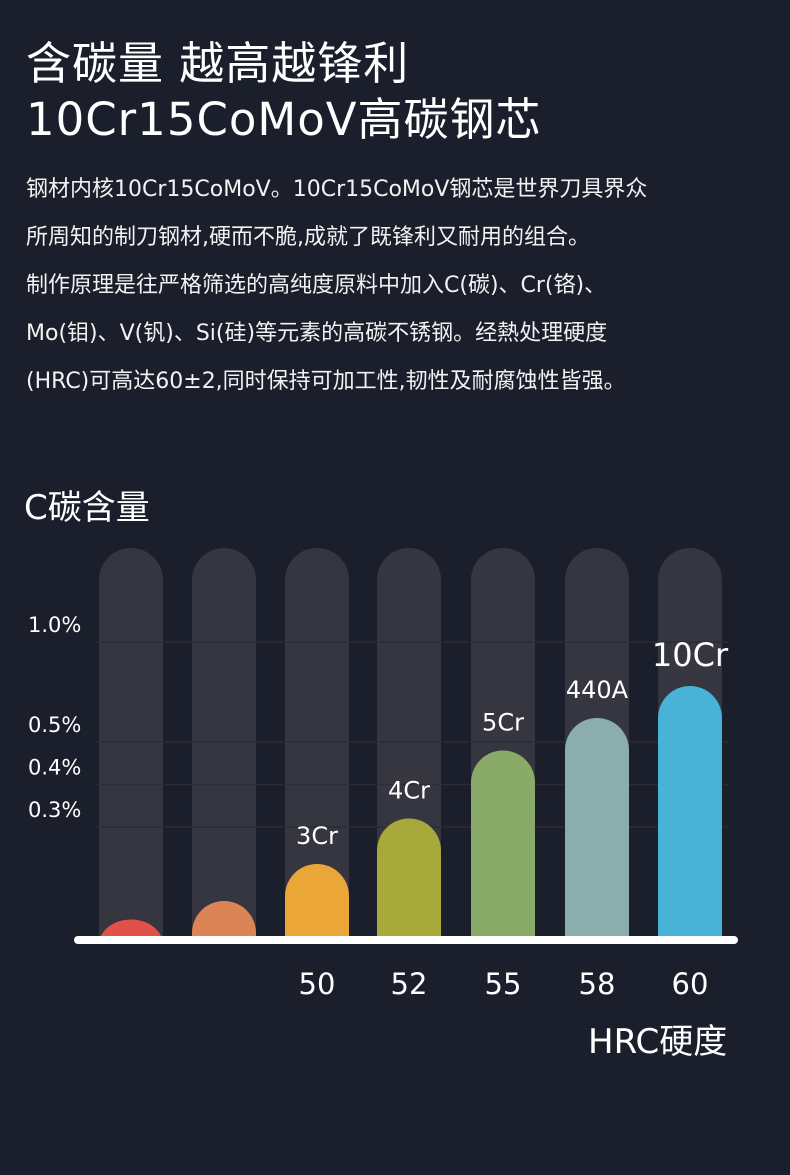 The image size is (790, 1175). What do you see at coordinates (597, 690) in the screenshot?
I see `bar-label-6: 440A` at bounding box center [597, 690].